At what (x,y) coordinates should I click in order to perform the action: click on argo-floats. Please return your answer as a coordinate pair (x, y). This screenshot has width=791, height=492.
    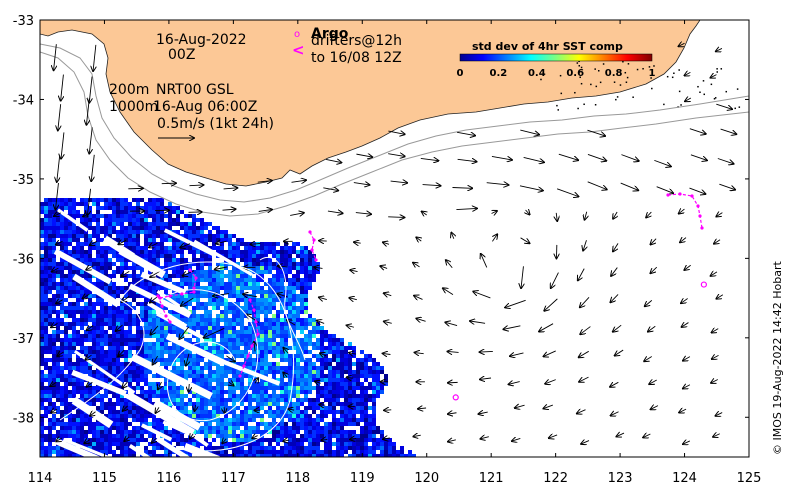
    Looking at the image, I should click on (579, 341).